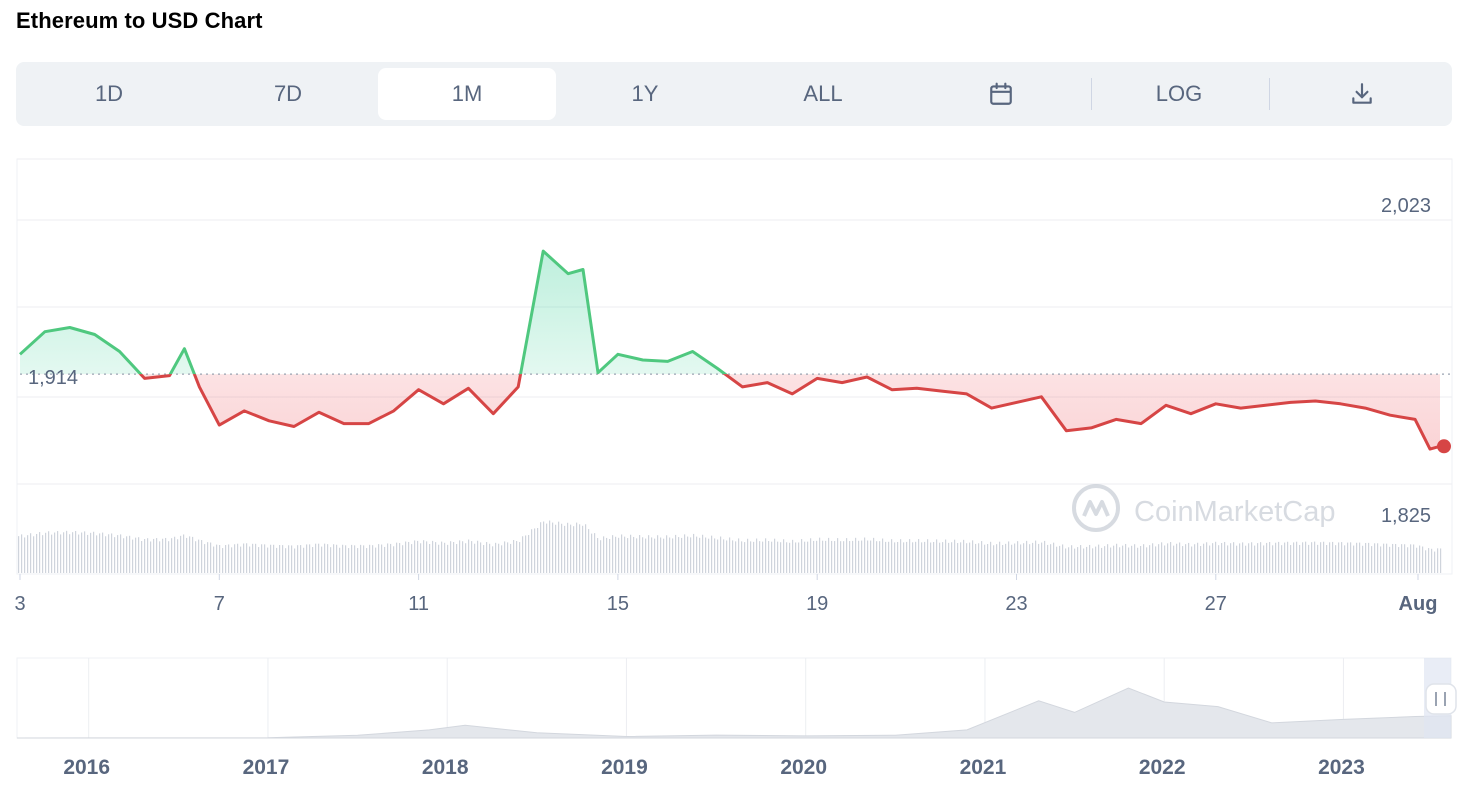 The width and height of the screenshot is (1470, 808). I want to click on date-range-button, so click(1001, 94).